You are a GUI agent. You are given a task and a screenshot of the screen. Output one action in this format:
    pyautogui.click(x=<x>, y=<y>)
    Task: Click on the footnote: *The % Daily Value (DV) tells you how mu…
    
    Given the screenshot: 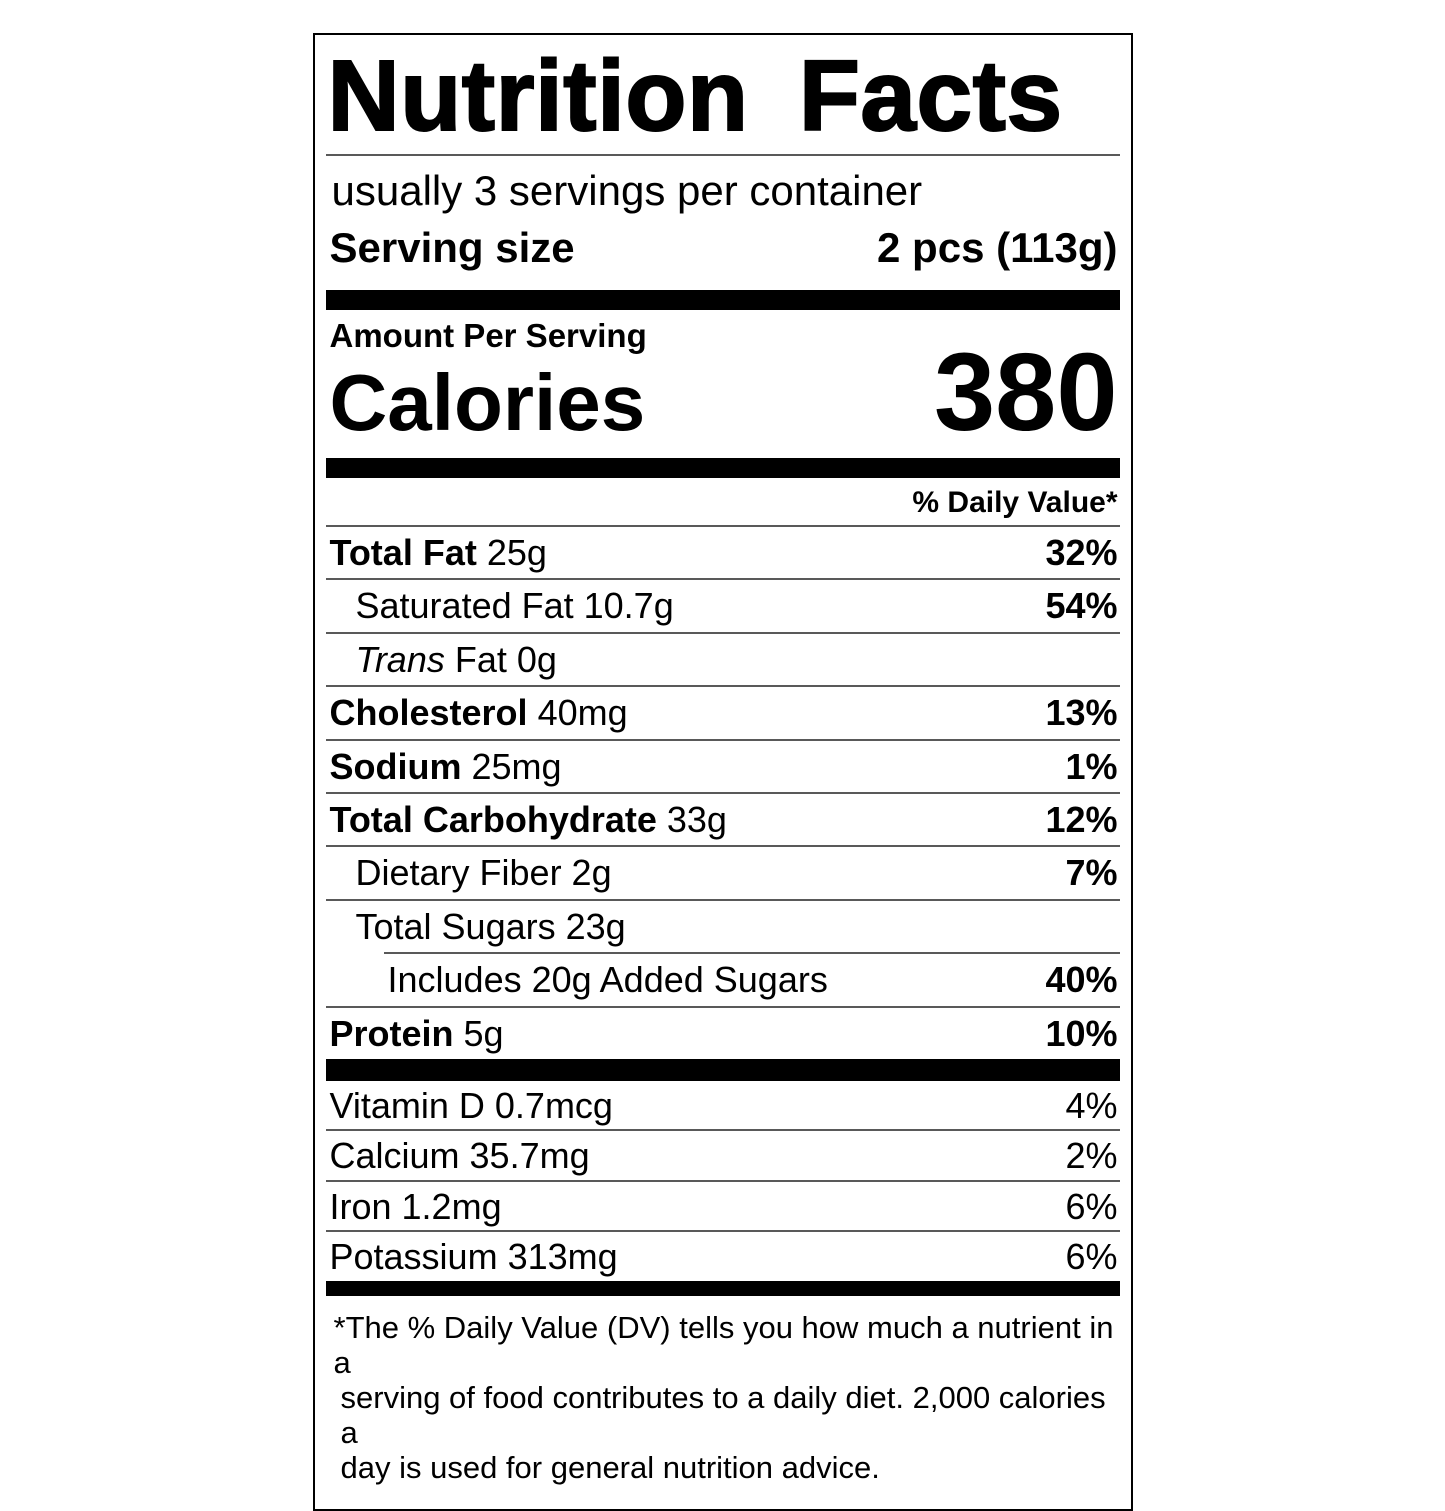 What is the action you would take?
    pyautogui.click(x=723, y=1390)
    